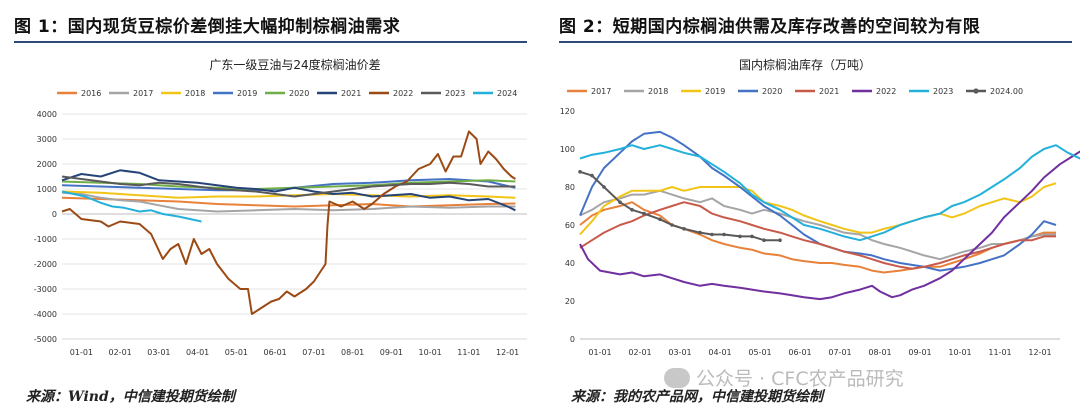  What do you see at coordinates (507, 93) in the screenshot?
I see `legend-label: 2024` at bounding box center [507, 93].